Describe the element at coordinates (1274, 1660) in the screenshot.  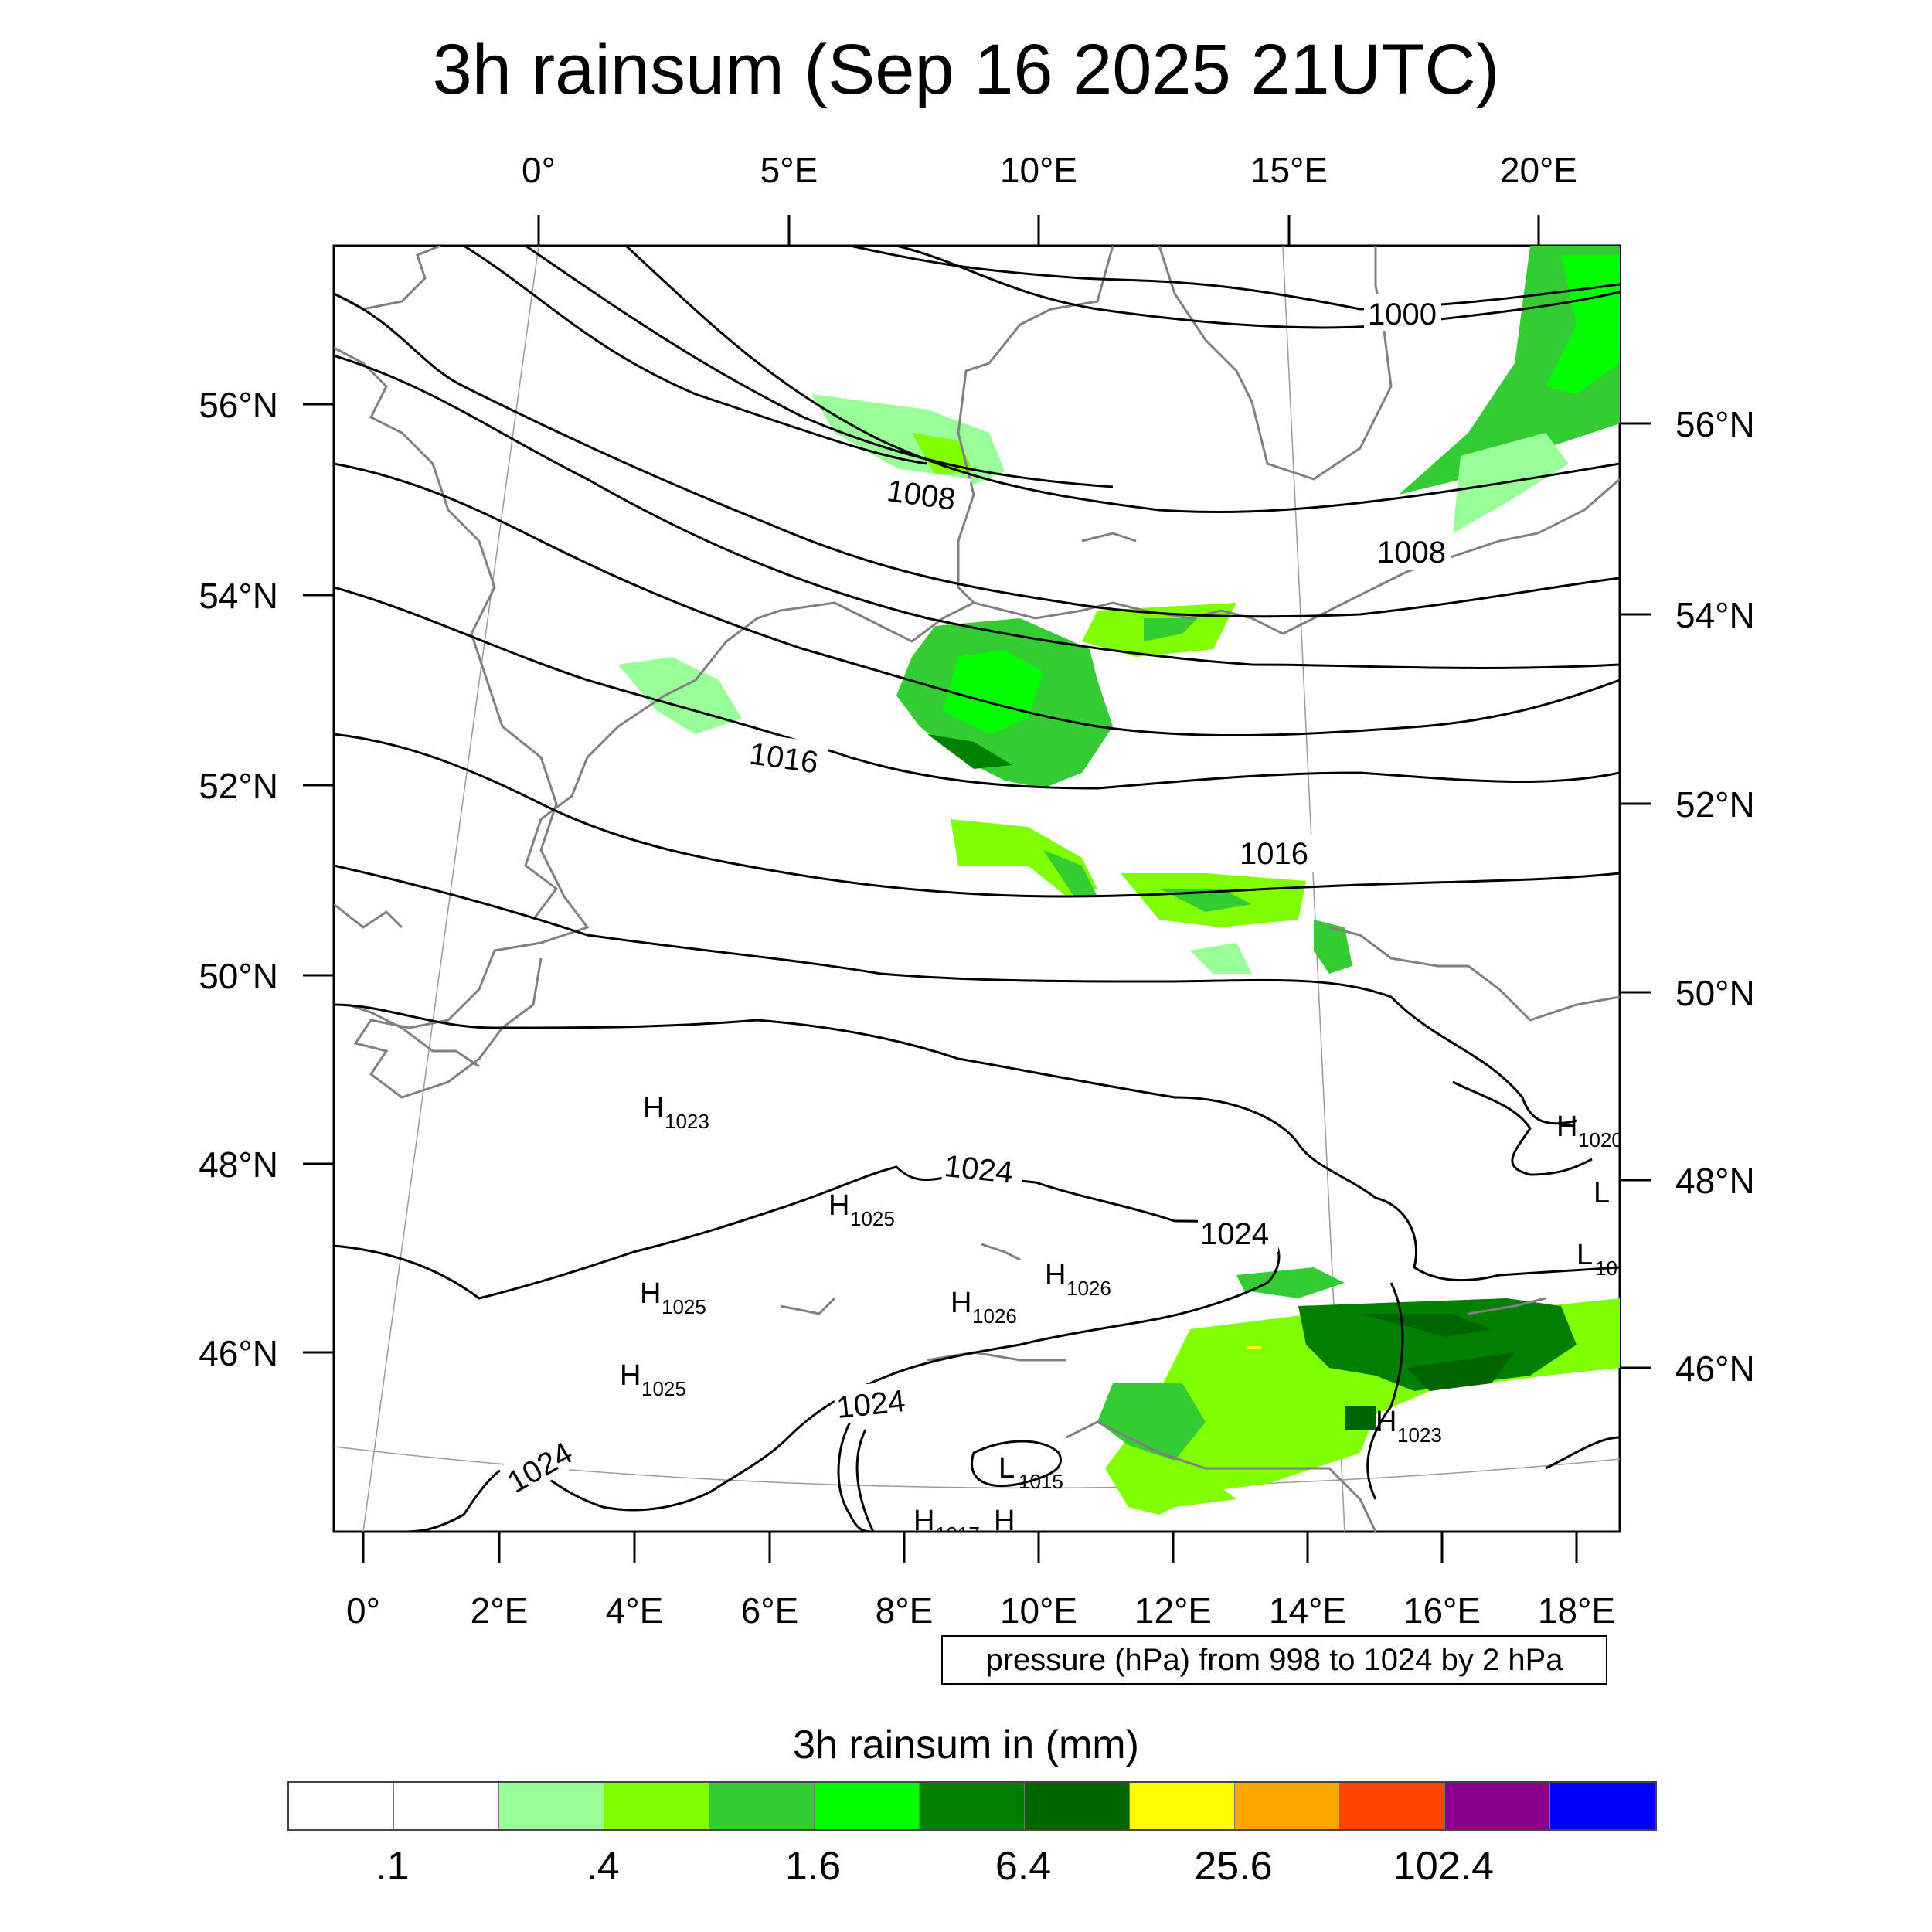
I see `contour-info-box: pressure (hPa) from 998 to 1024 by 2 hPa` at that location.